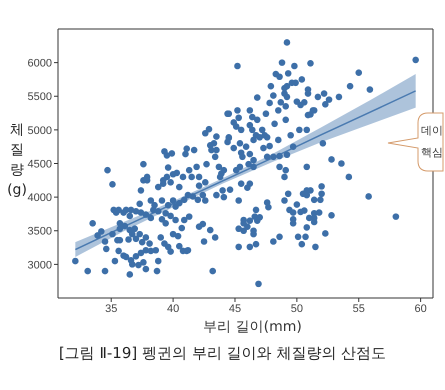  Describe the element at coordinates (111, 308) in the screenshot. I see `x-tick-label: 35` at that location.